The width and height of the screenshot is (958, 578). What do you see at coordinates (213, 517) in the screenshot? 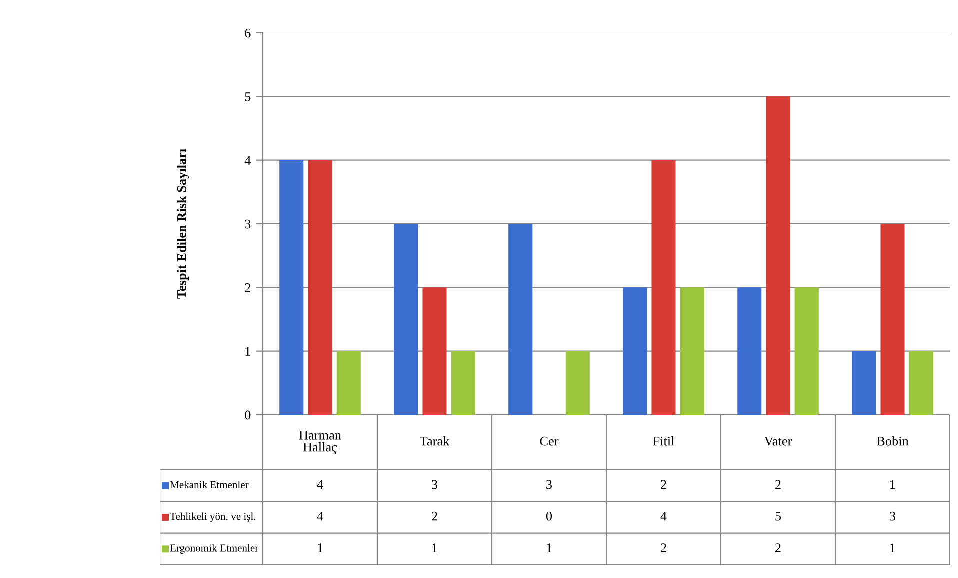
I see `legend-label: Tehlikeli yön. ve işl.` at bounding box center [213, 517].